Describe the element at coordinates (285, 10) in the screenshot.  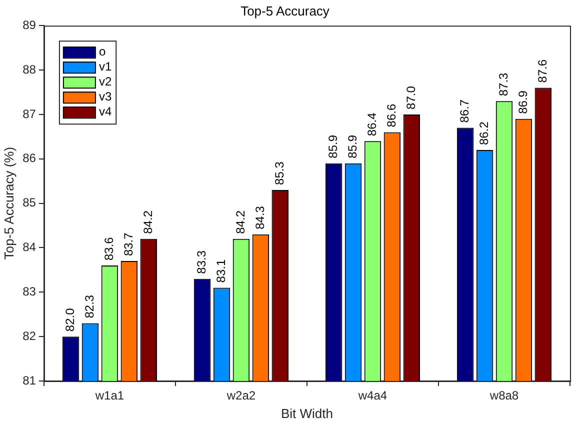
I see `chart-title: Top-5 Accuracy` at that location.